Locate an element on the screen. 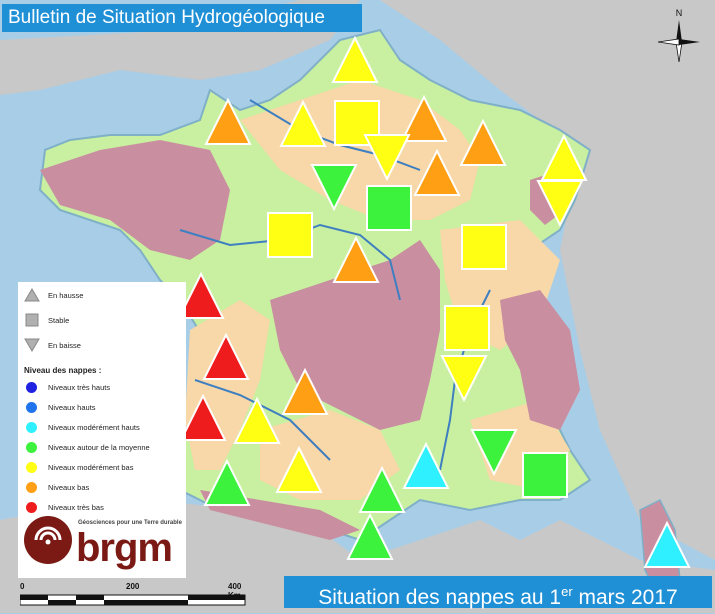 The width and height of the screenshot is (715, 614). brgm-logo-mark is located at coordinates (48, 540).